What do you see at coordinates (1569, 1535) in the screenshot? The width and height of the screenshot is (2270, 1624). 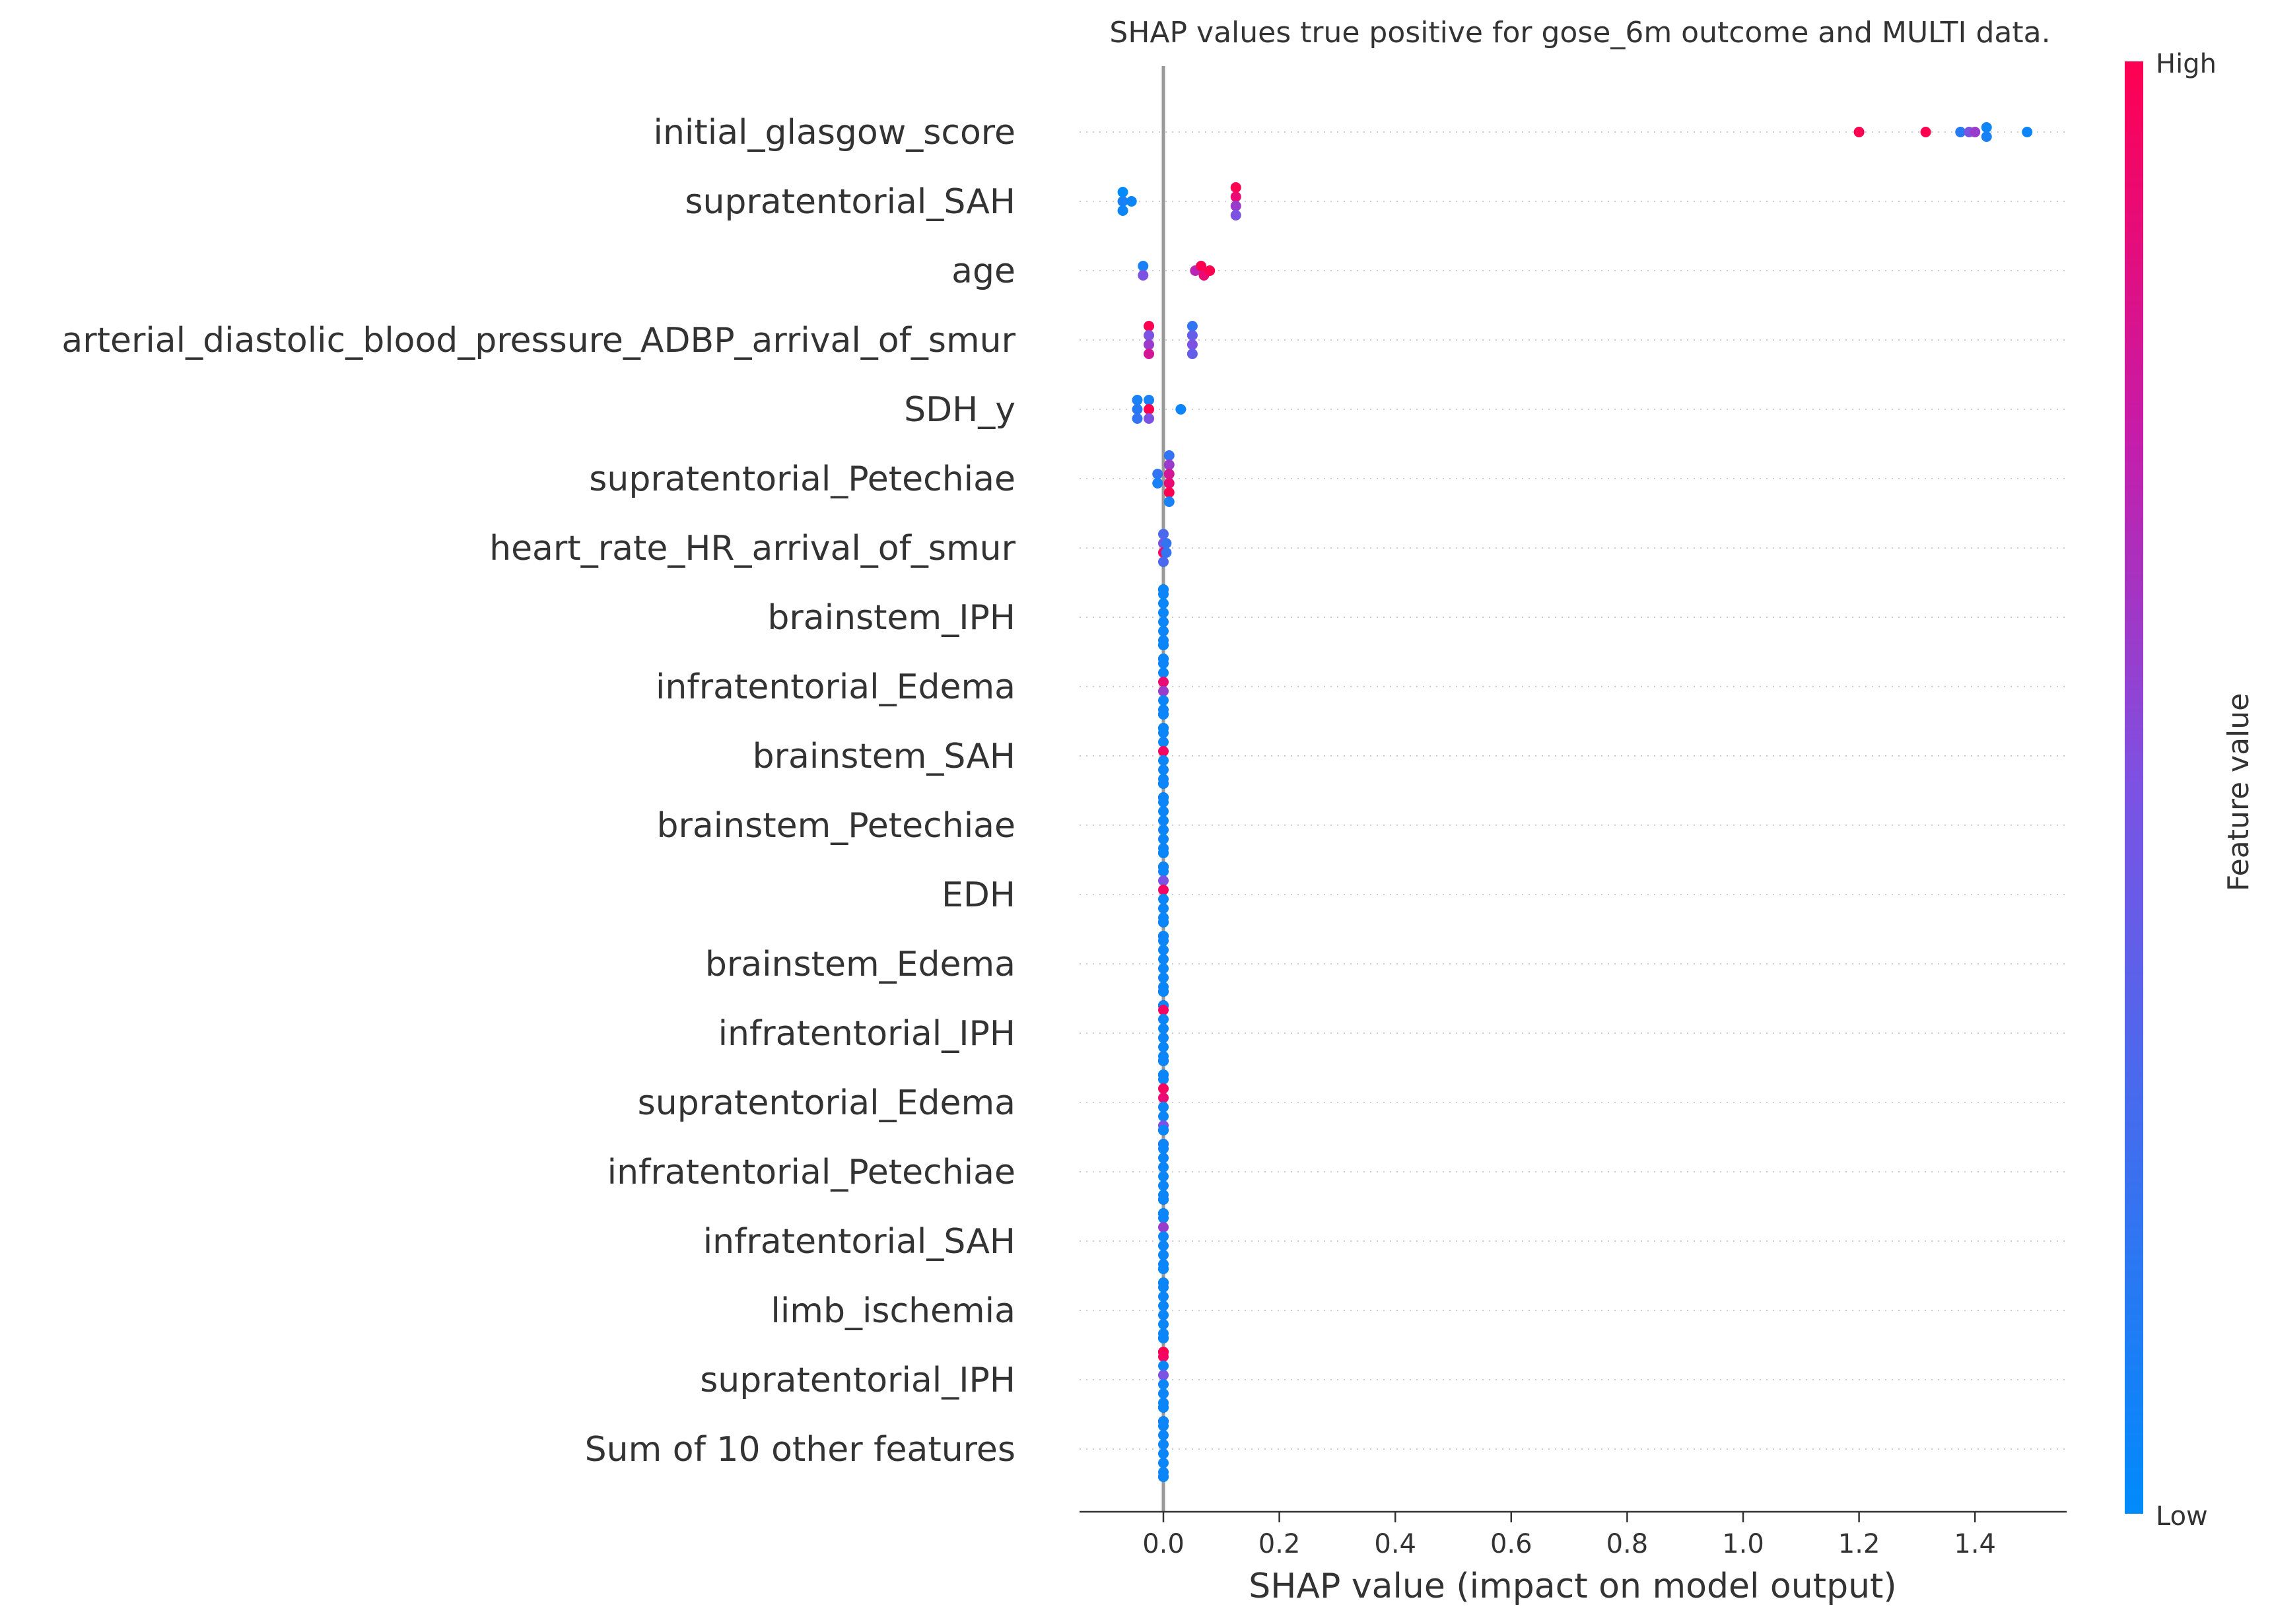 I see `x-axis-ticks: 0.0 0.2 0.4 0.6 0.8 1.0 1.2 1.4` at bounding box center [1569, 1535].